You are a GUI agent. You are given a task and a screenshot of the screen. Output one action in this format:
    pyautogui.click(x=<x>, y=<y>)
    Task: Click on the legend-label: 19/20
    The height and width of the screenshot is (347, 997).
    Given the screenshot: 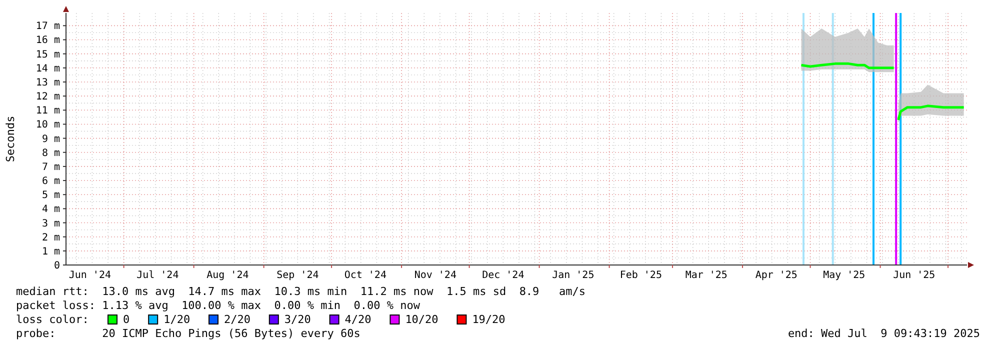 What is the action you would take?
    pyautogui.click(x=489, y=319)
    